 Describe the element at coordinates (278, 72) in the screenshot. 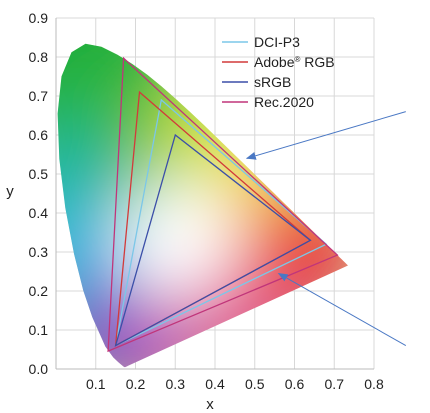

I see `legend: DCI-P3 Adobe® RGB sRGB Rec.2020` at that location.